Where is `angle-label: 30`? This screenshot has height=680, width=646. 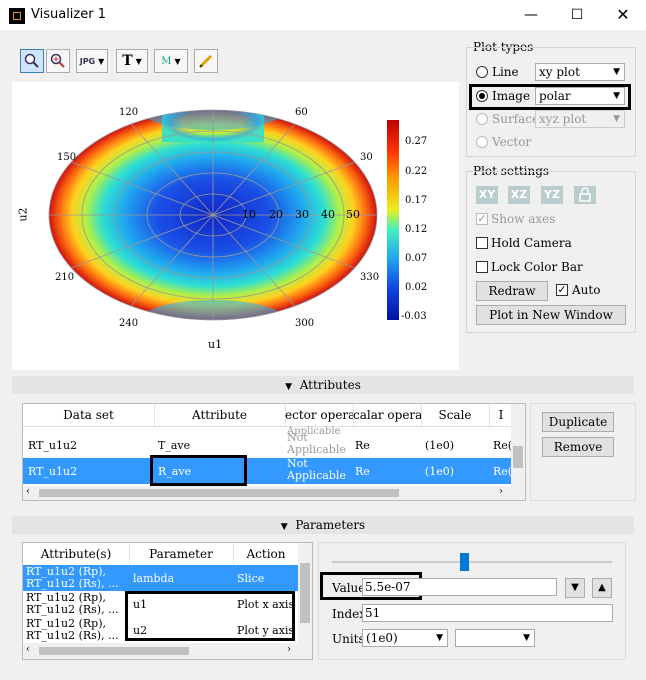
angle-label: 30 is located at coordinates (366, 157).